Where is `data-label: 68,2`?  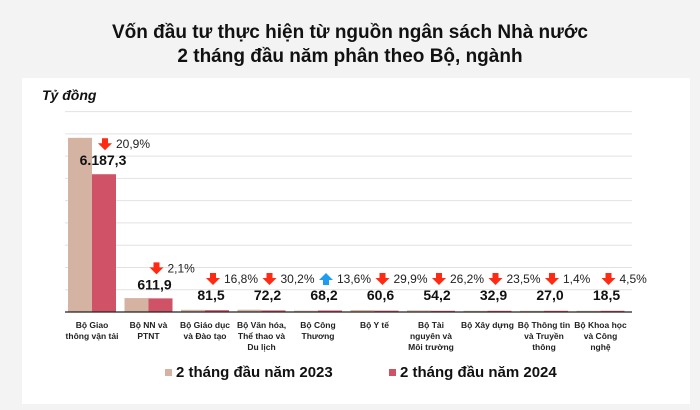
data-label: 68,2 is located at coordinates (323, 295).